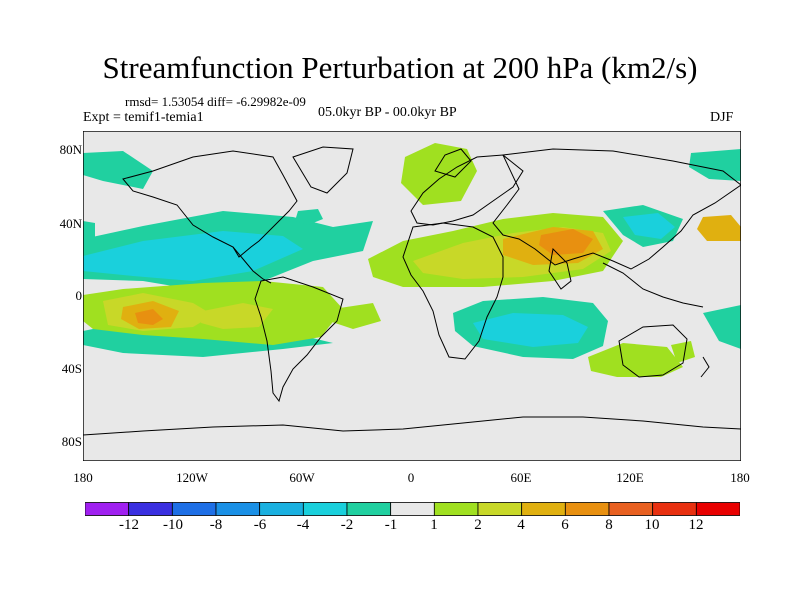 This screenshot has width=800, height=600. Describe the element at coordinates (79, 295) in the screenshot. I see `lat-label-0: 0` at that location.